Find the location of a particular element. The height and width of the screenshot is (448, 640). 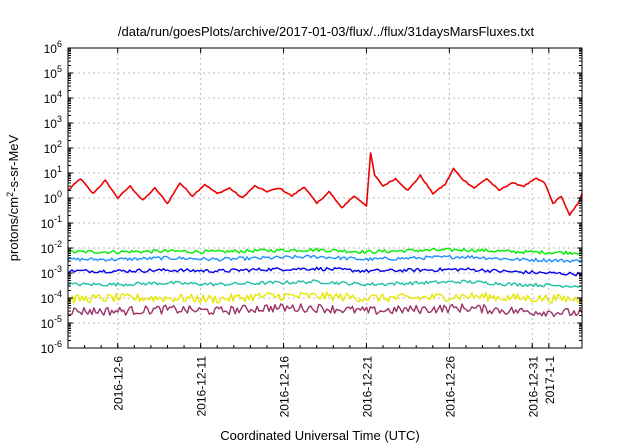

y-tick-exponent: 1 is located at coordinates (59, 169).